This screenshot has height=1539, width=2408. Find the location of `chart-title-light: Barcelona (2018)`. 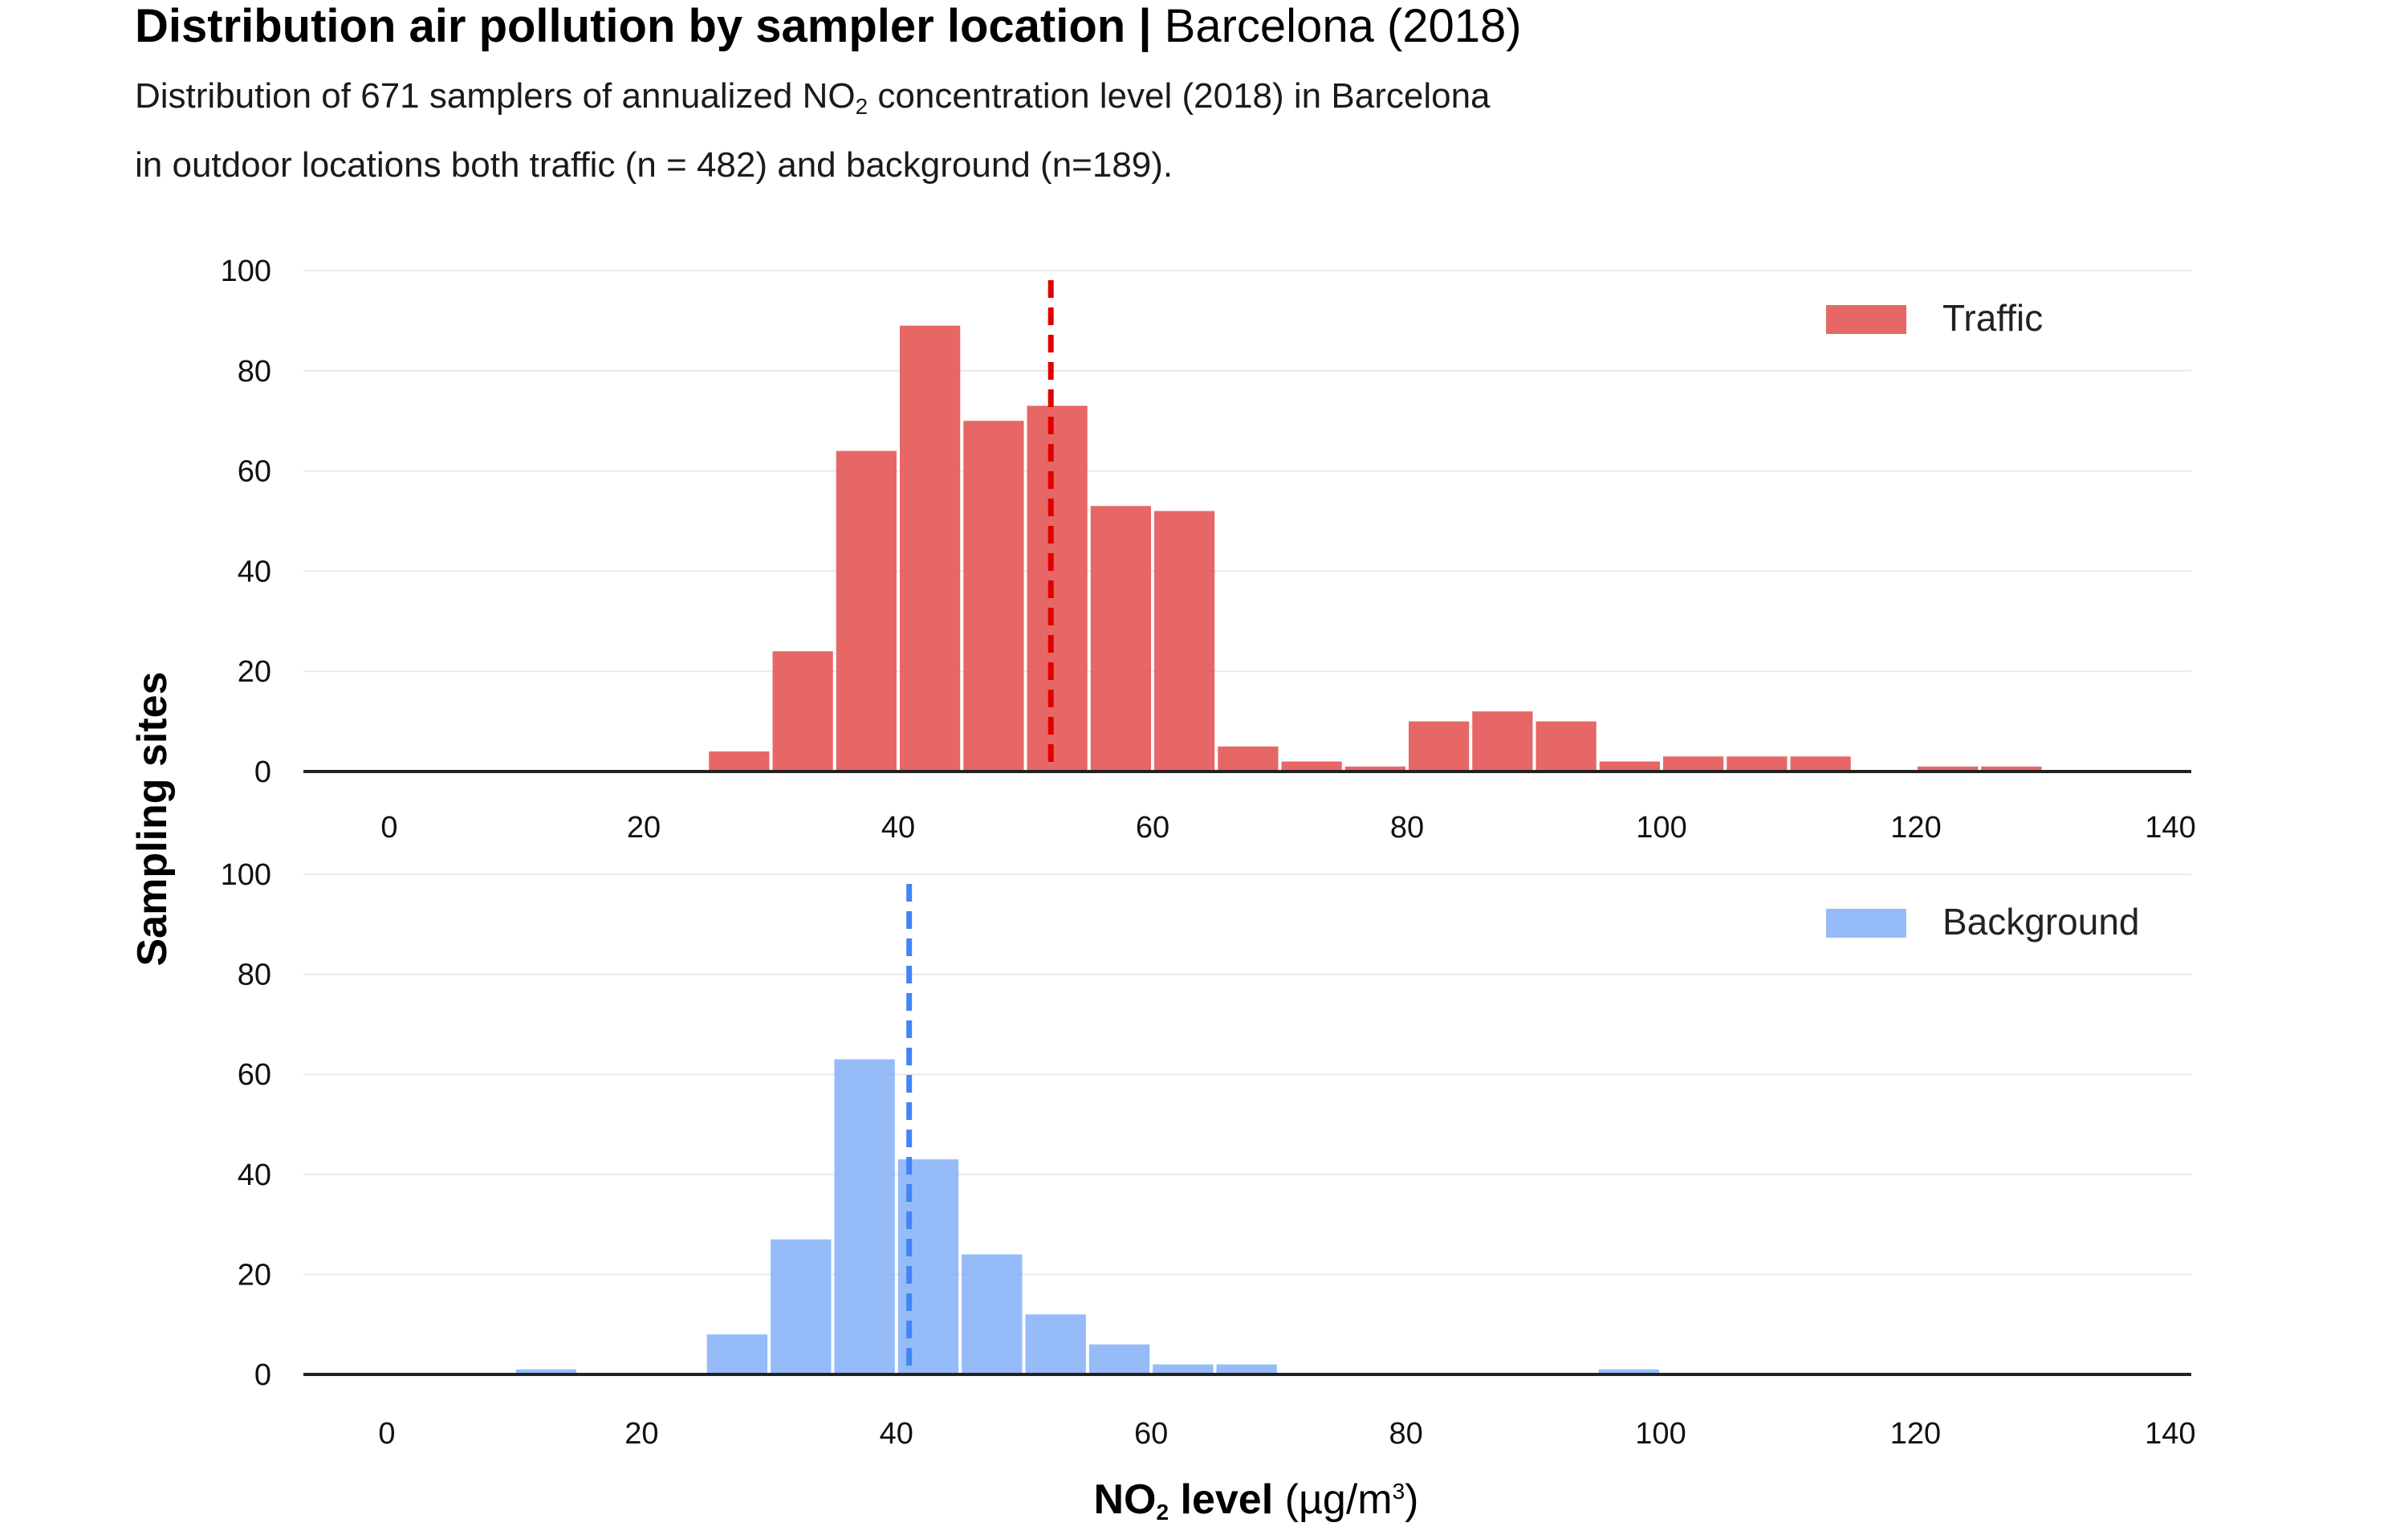

chart-title-light: Barcelona (2018) is located at coordinates (1336, 26).